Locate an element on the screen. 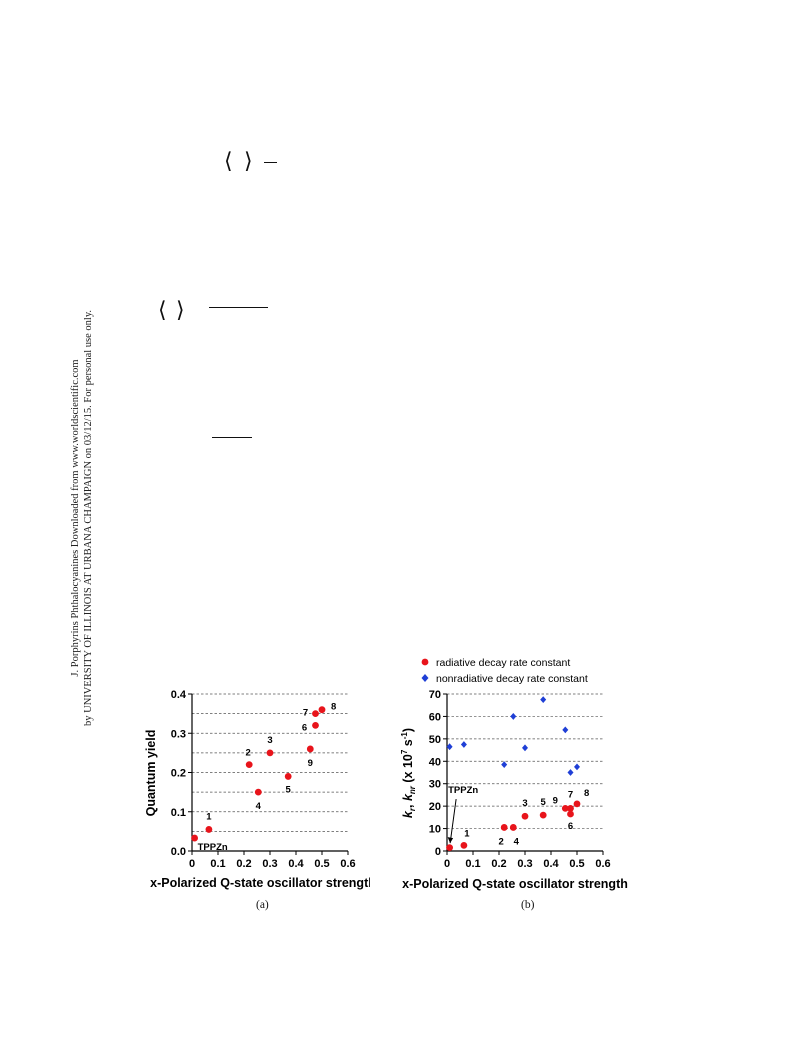 Image resolution: width=792 pixels, height=1049 pixels. equation-2-fraction-bar is located at coordinates (238, 308).